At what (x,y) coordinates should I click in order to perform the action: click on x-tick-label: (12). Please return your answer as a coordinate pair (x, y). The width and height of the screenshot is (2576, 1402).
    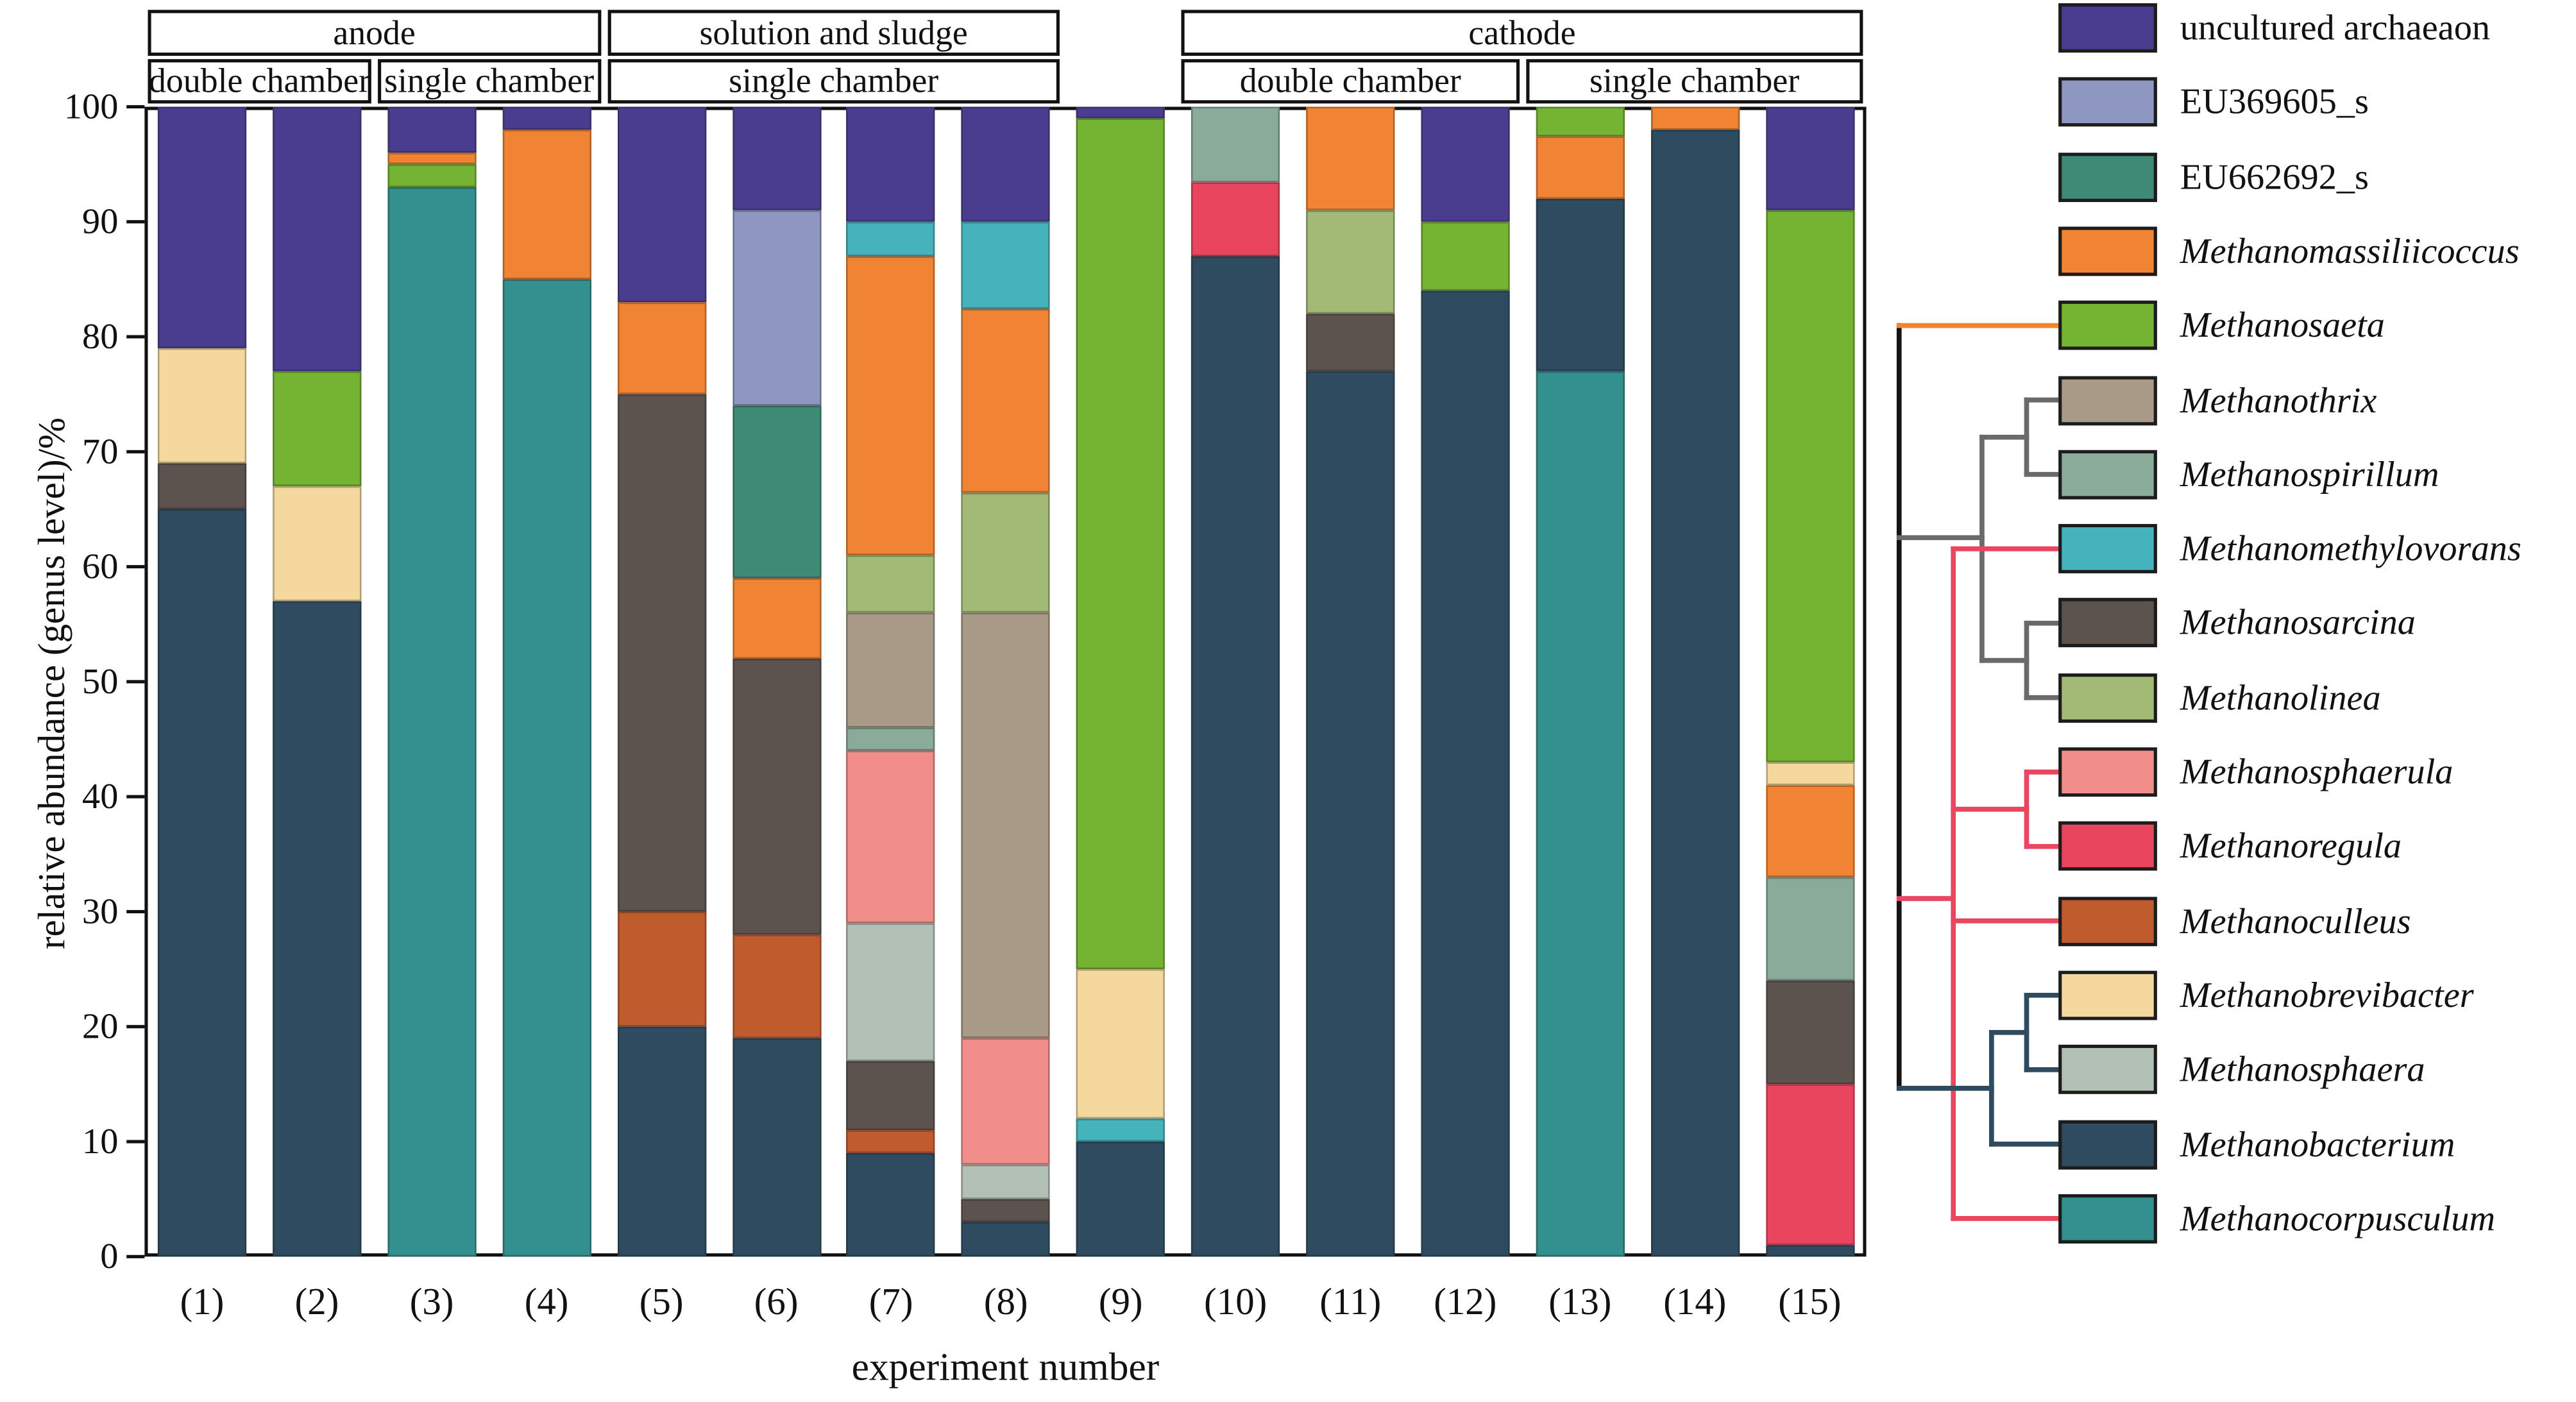
    Looking at the image, I should click on (1465, 1301).